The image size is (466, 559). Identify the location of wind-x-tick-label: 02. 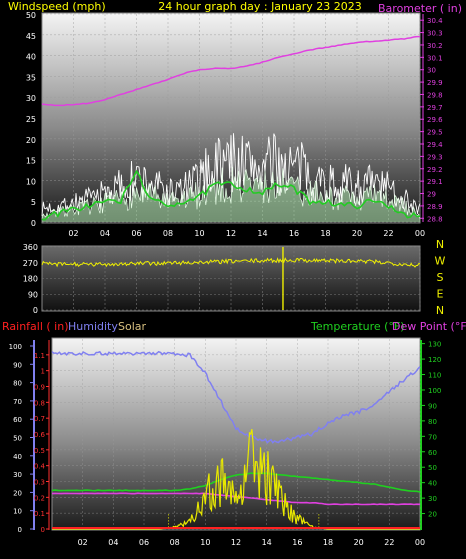
(73, 233).